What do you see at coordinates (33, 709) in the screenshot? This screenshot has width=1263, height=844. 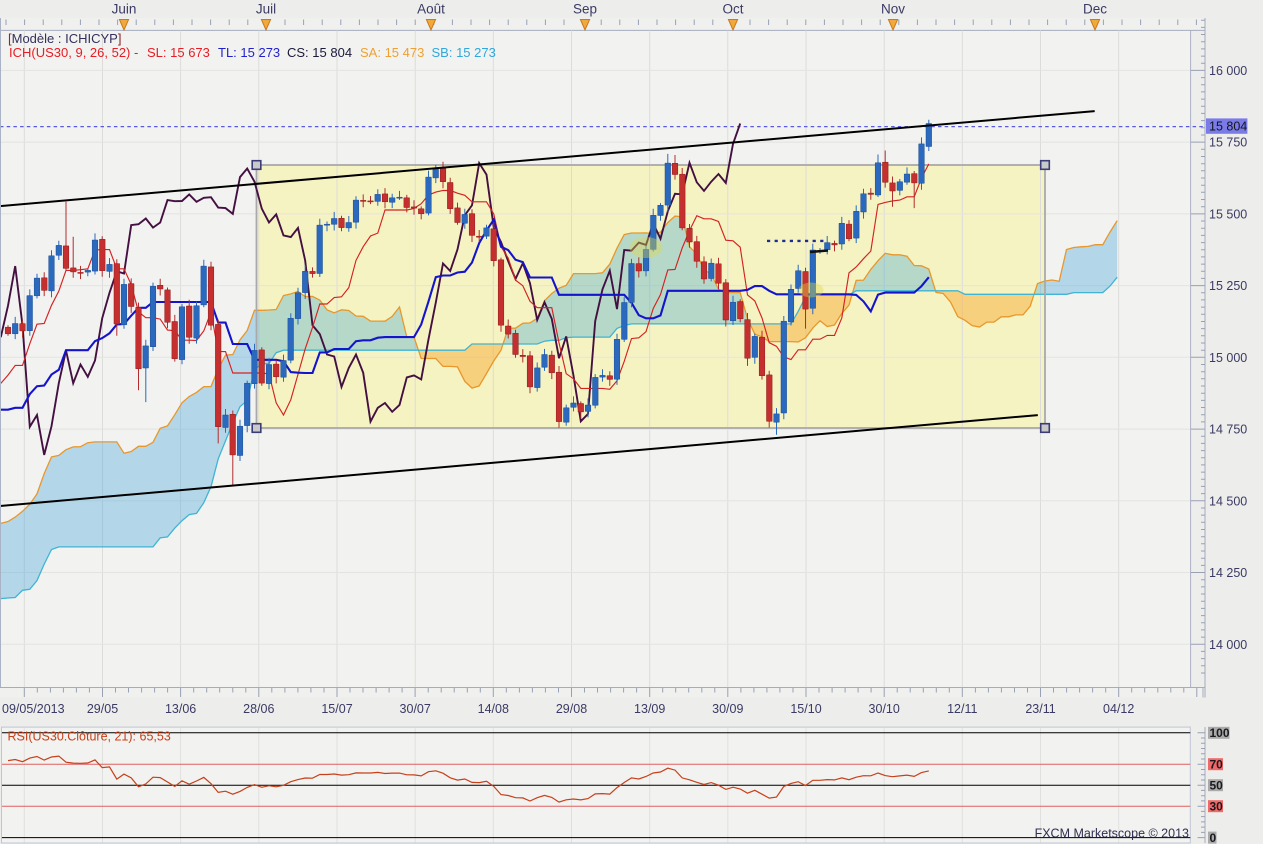 I see `svg-text: 09/05/2013` at bounding box center [33, 709].